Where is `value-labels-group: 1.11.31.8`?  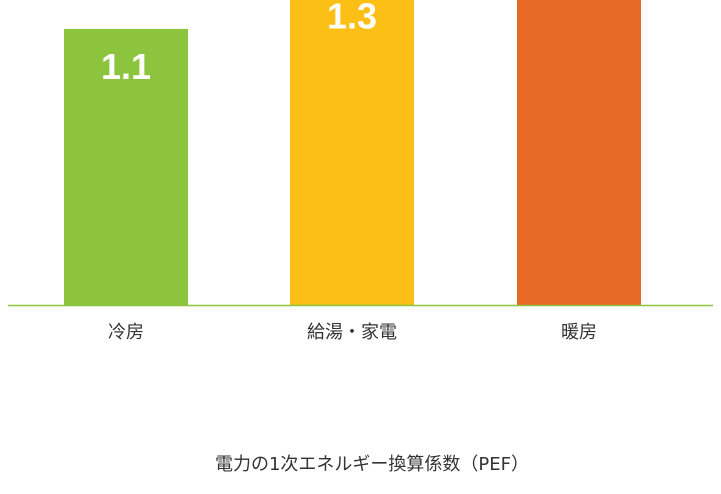
value-labels-group: 1.11.31.8 is located at coordinates (239, 43).